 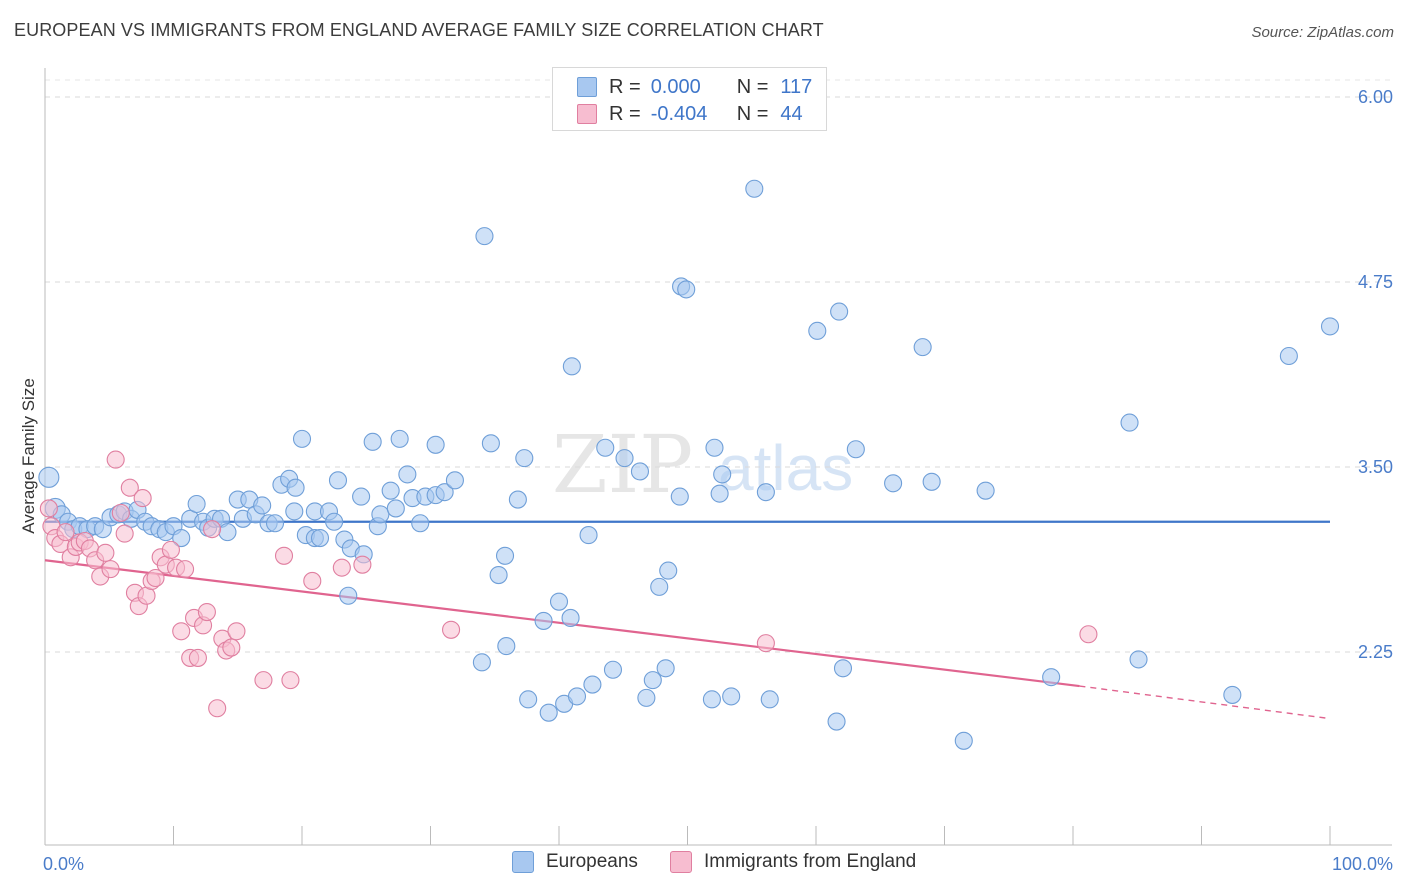 I want to click on x-tick-labels: 0.0% 100.0%, so click(x=718, y=864).